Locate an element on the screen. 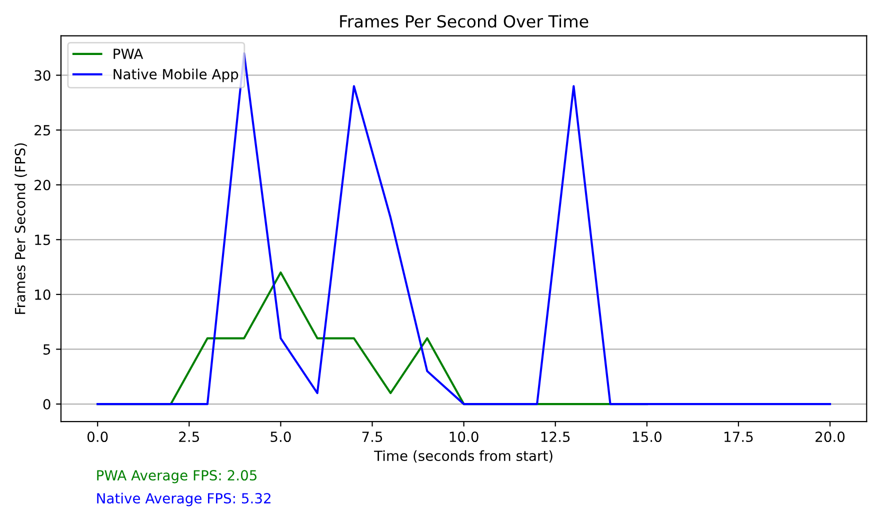 Image resolution: width=871 pixels, height=511 pixels. x-tick-label: 15.0 is located at coordinates (647, 437).